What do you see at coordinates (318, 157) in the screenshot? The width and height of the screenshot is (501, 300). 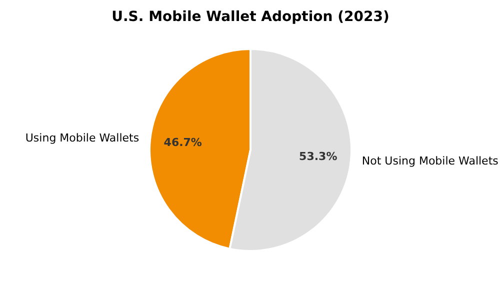 I see `data-label: 53.3%` at bounding box center [318, 157].